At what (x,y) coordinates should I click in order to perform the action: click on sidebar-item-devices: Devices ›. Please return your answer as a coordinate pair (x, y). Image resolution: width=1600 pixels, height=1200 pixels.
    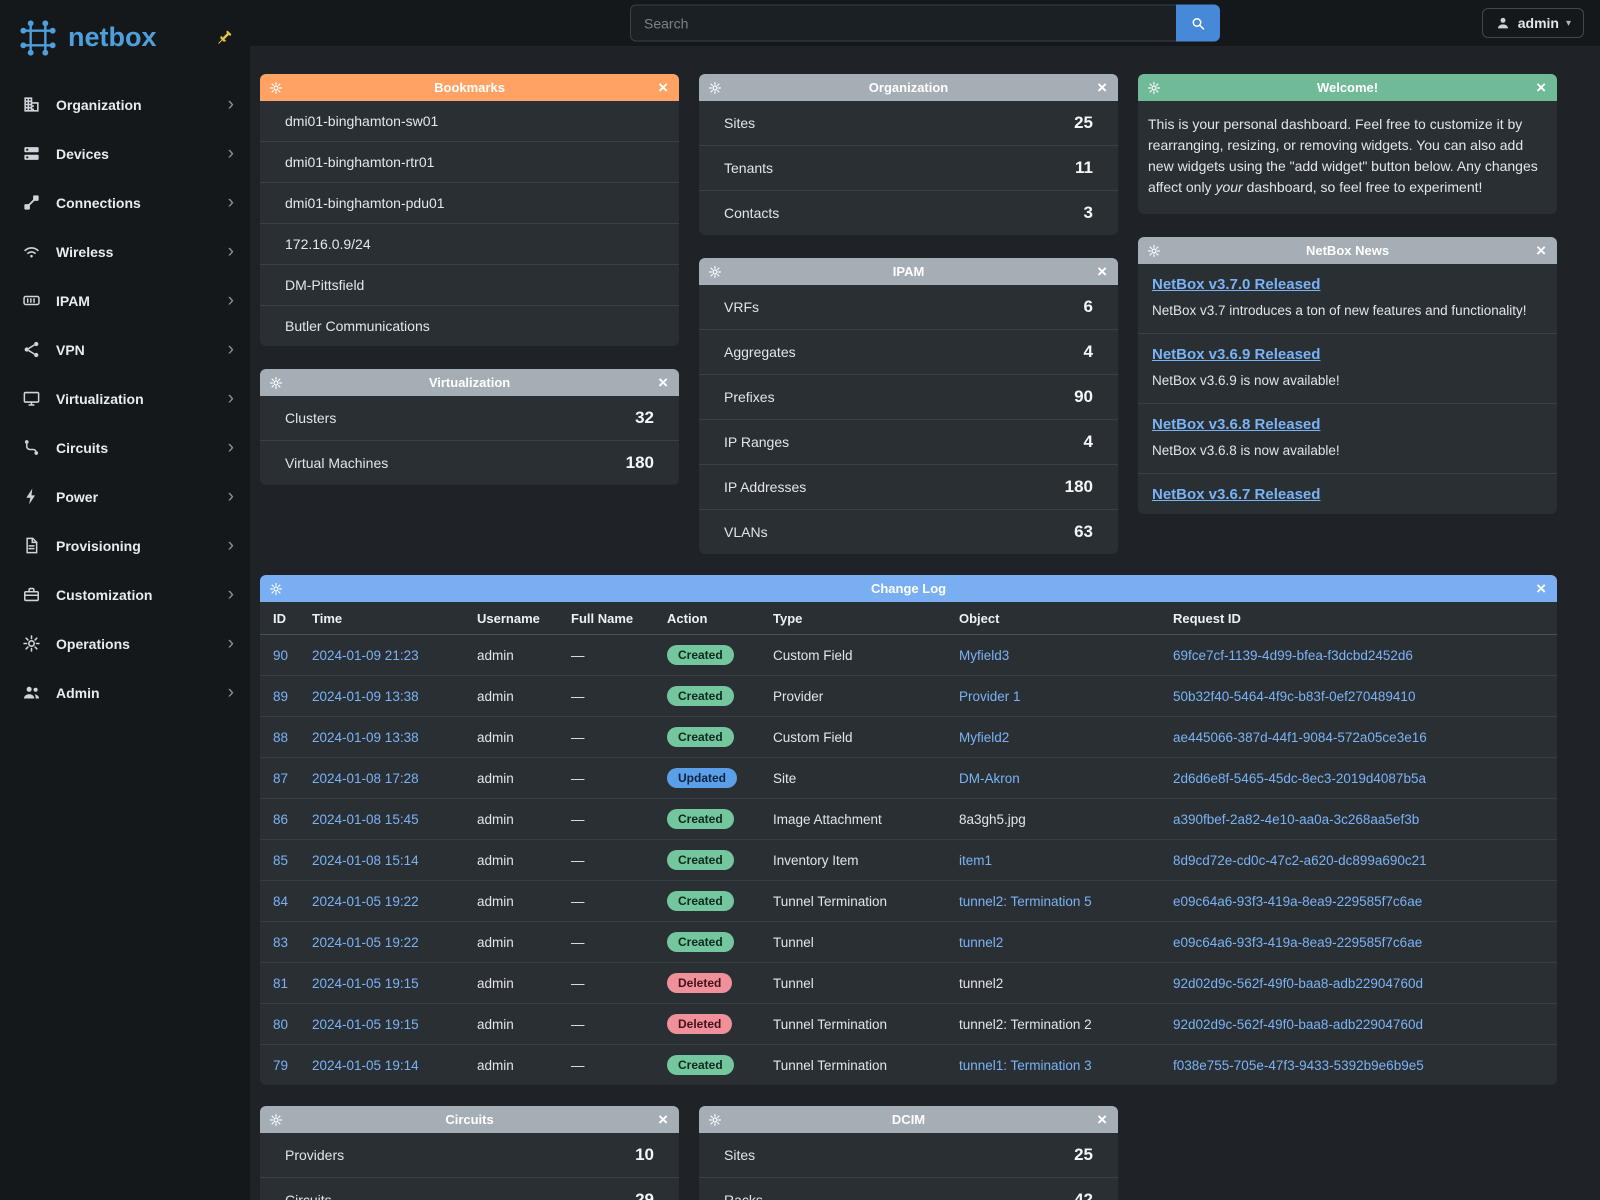
    Looking at the image, I should click on (125, 153).